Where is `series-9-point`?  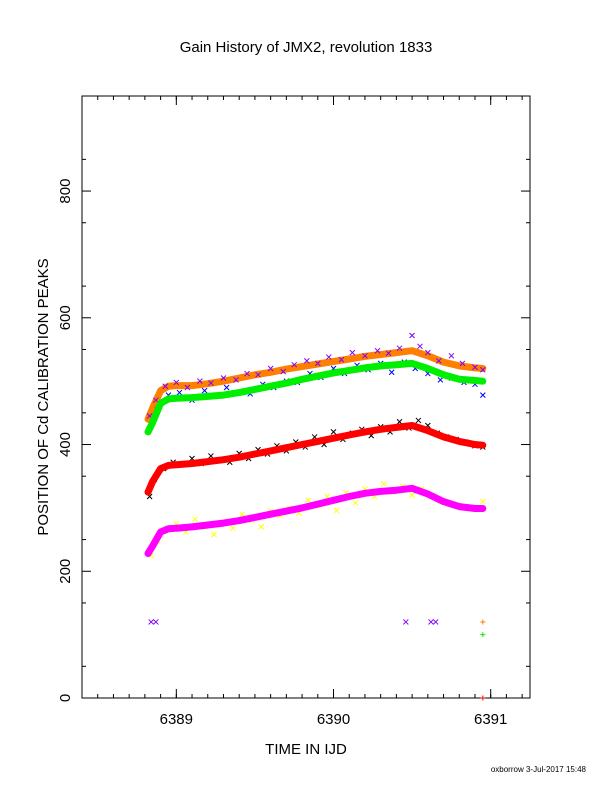
series-9-point is located at coordinates (483, 622).